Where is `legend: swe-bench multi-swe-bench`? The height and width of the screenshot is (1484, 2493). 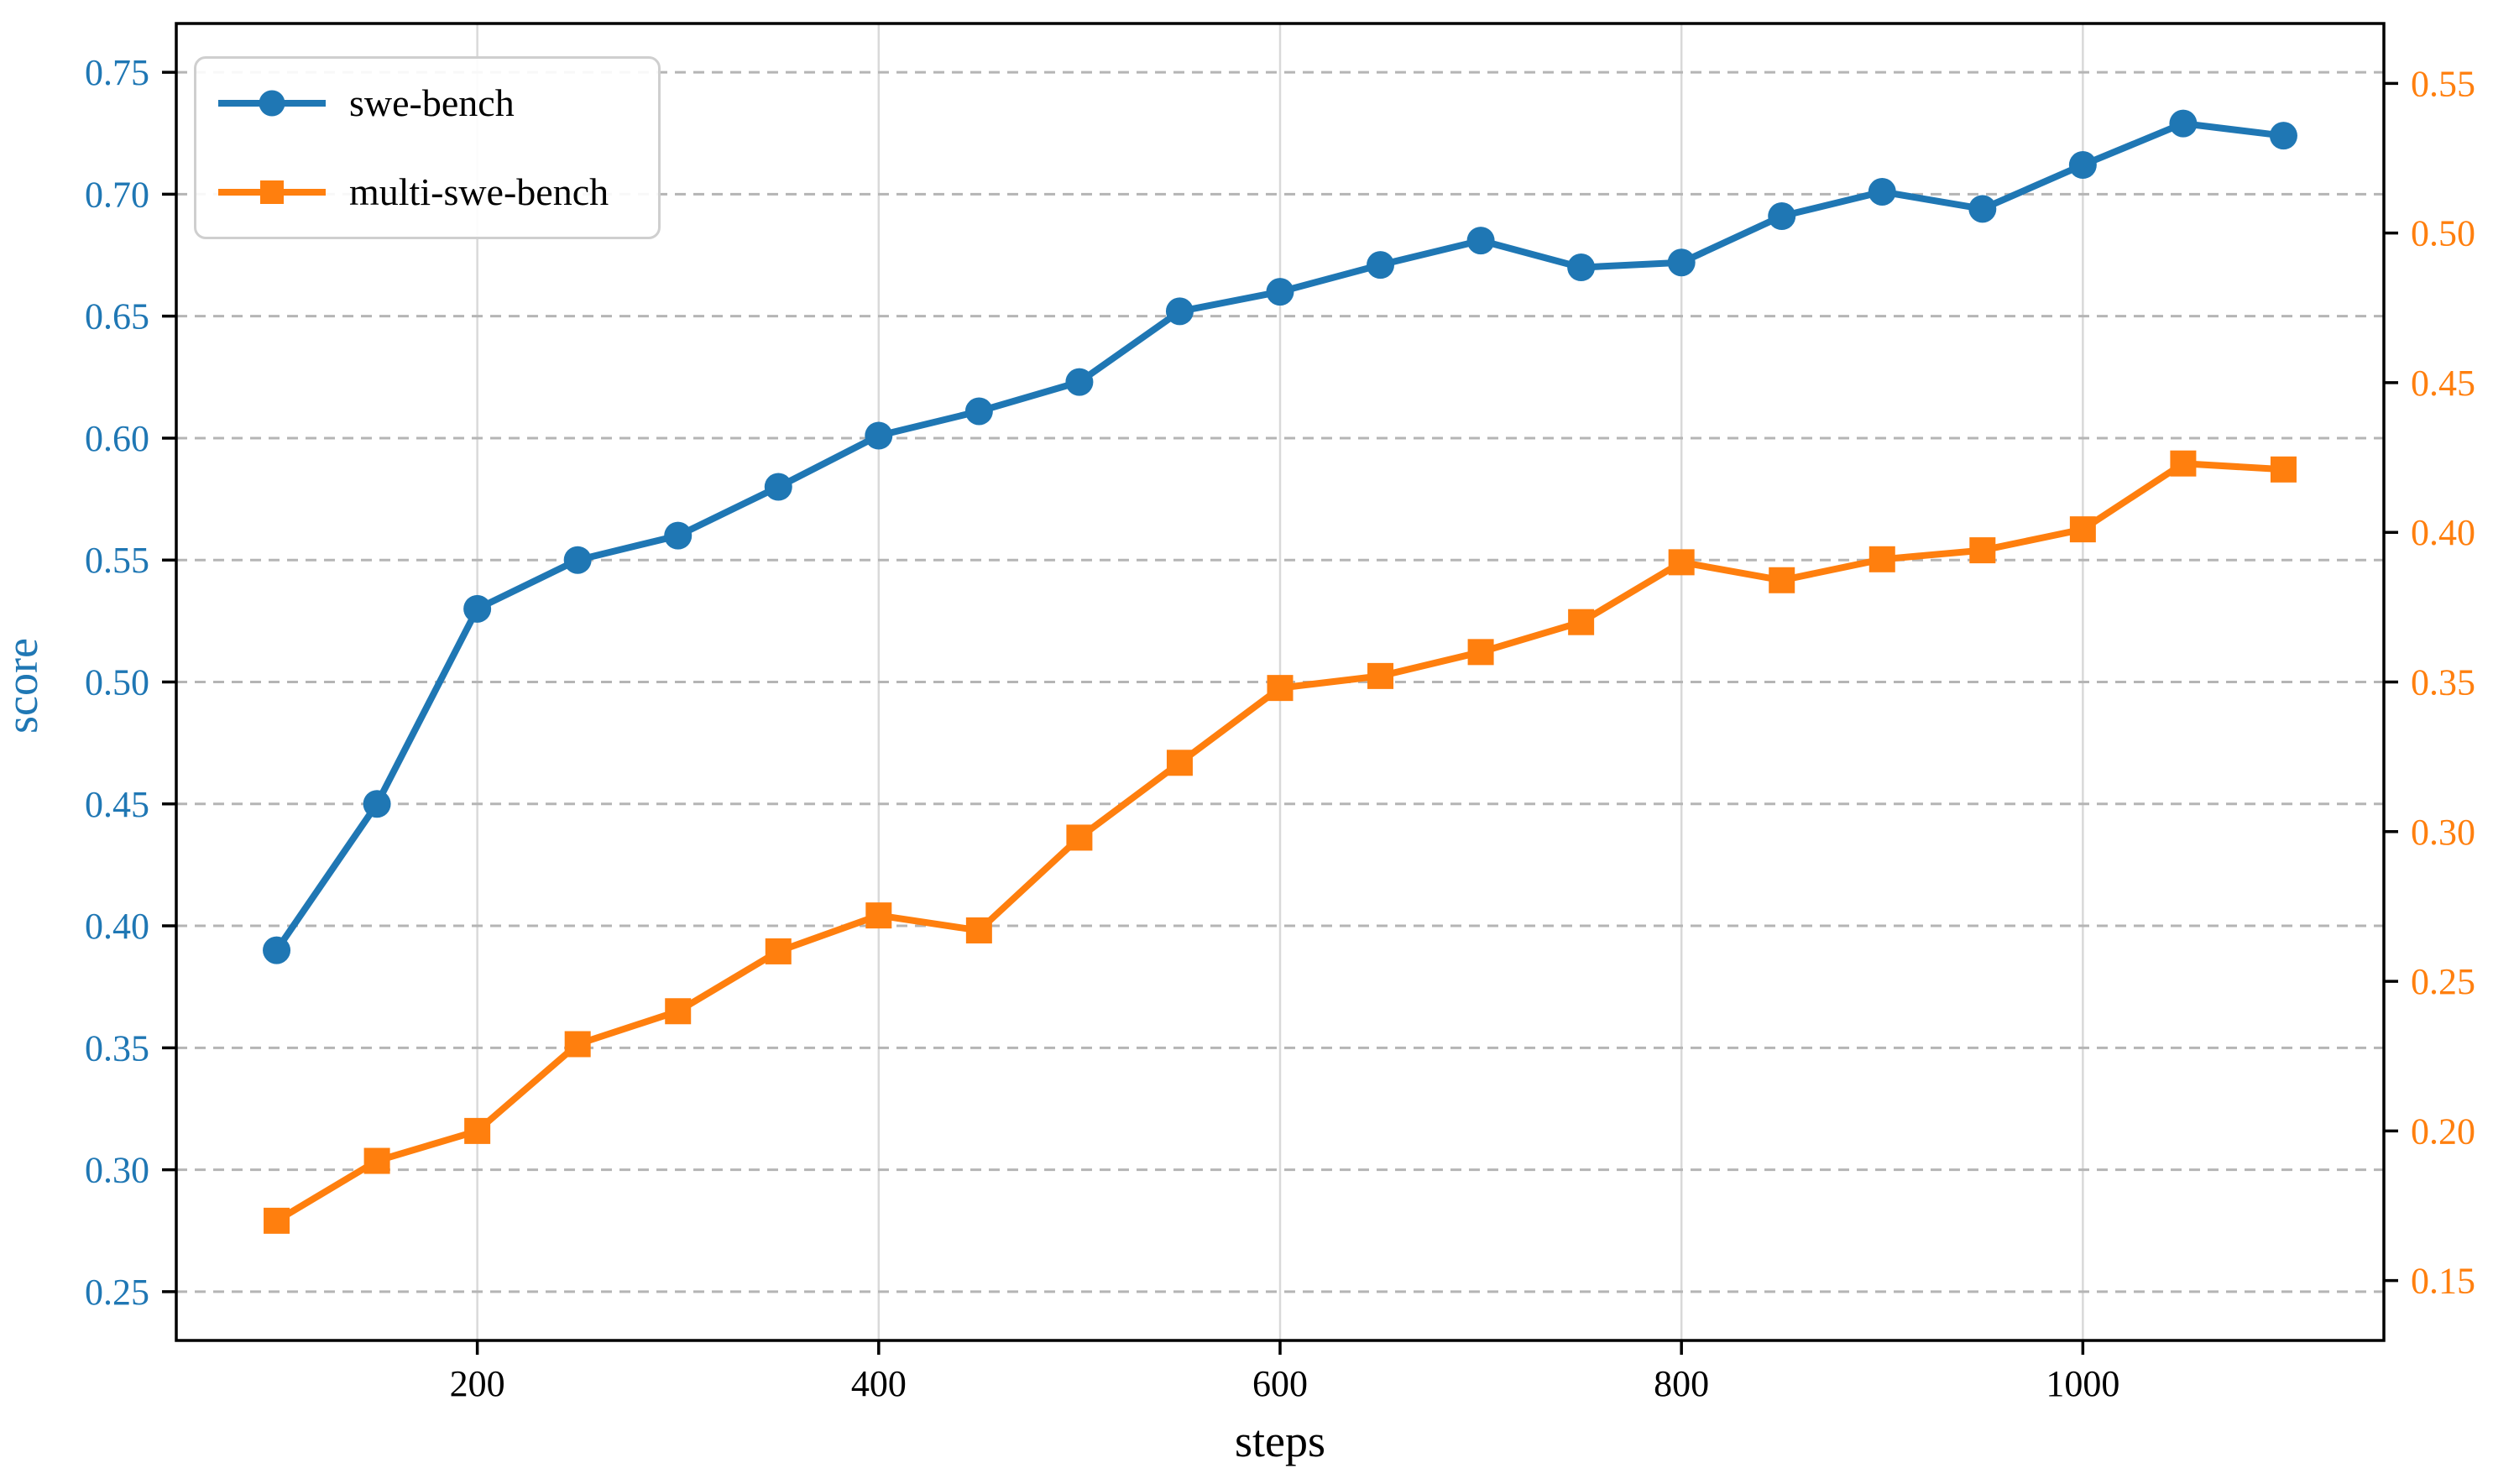
legend: swe-bench multi-swe-bench is located at coordinates (427, 147).